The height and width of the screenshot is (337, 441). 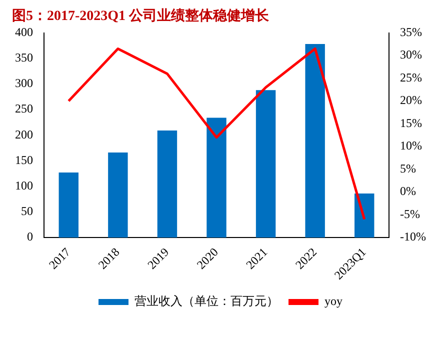 I want to click on y-tick-label: 0, so click(x=30, y=237).